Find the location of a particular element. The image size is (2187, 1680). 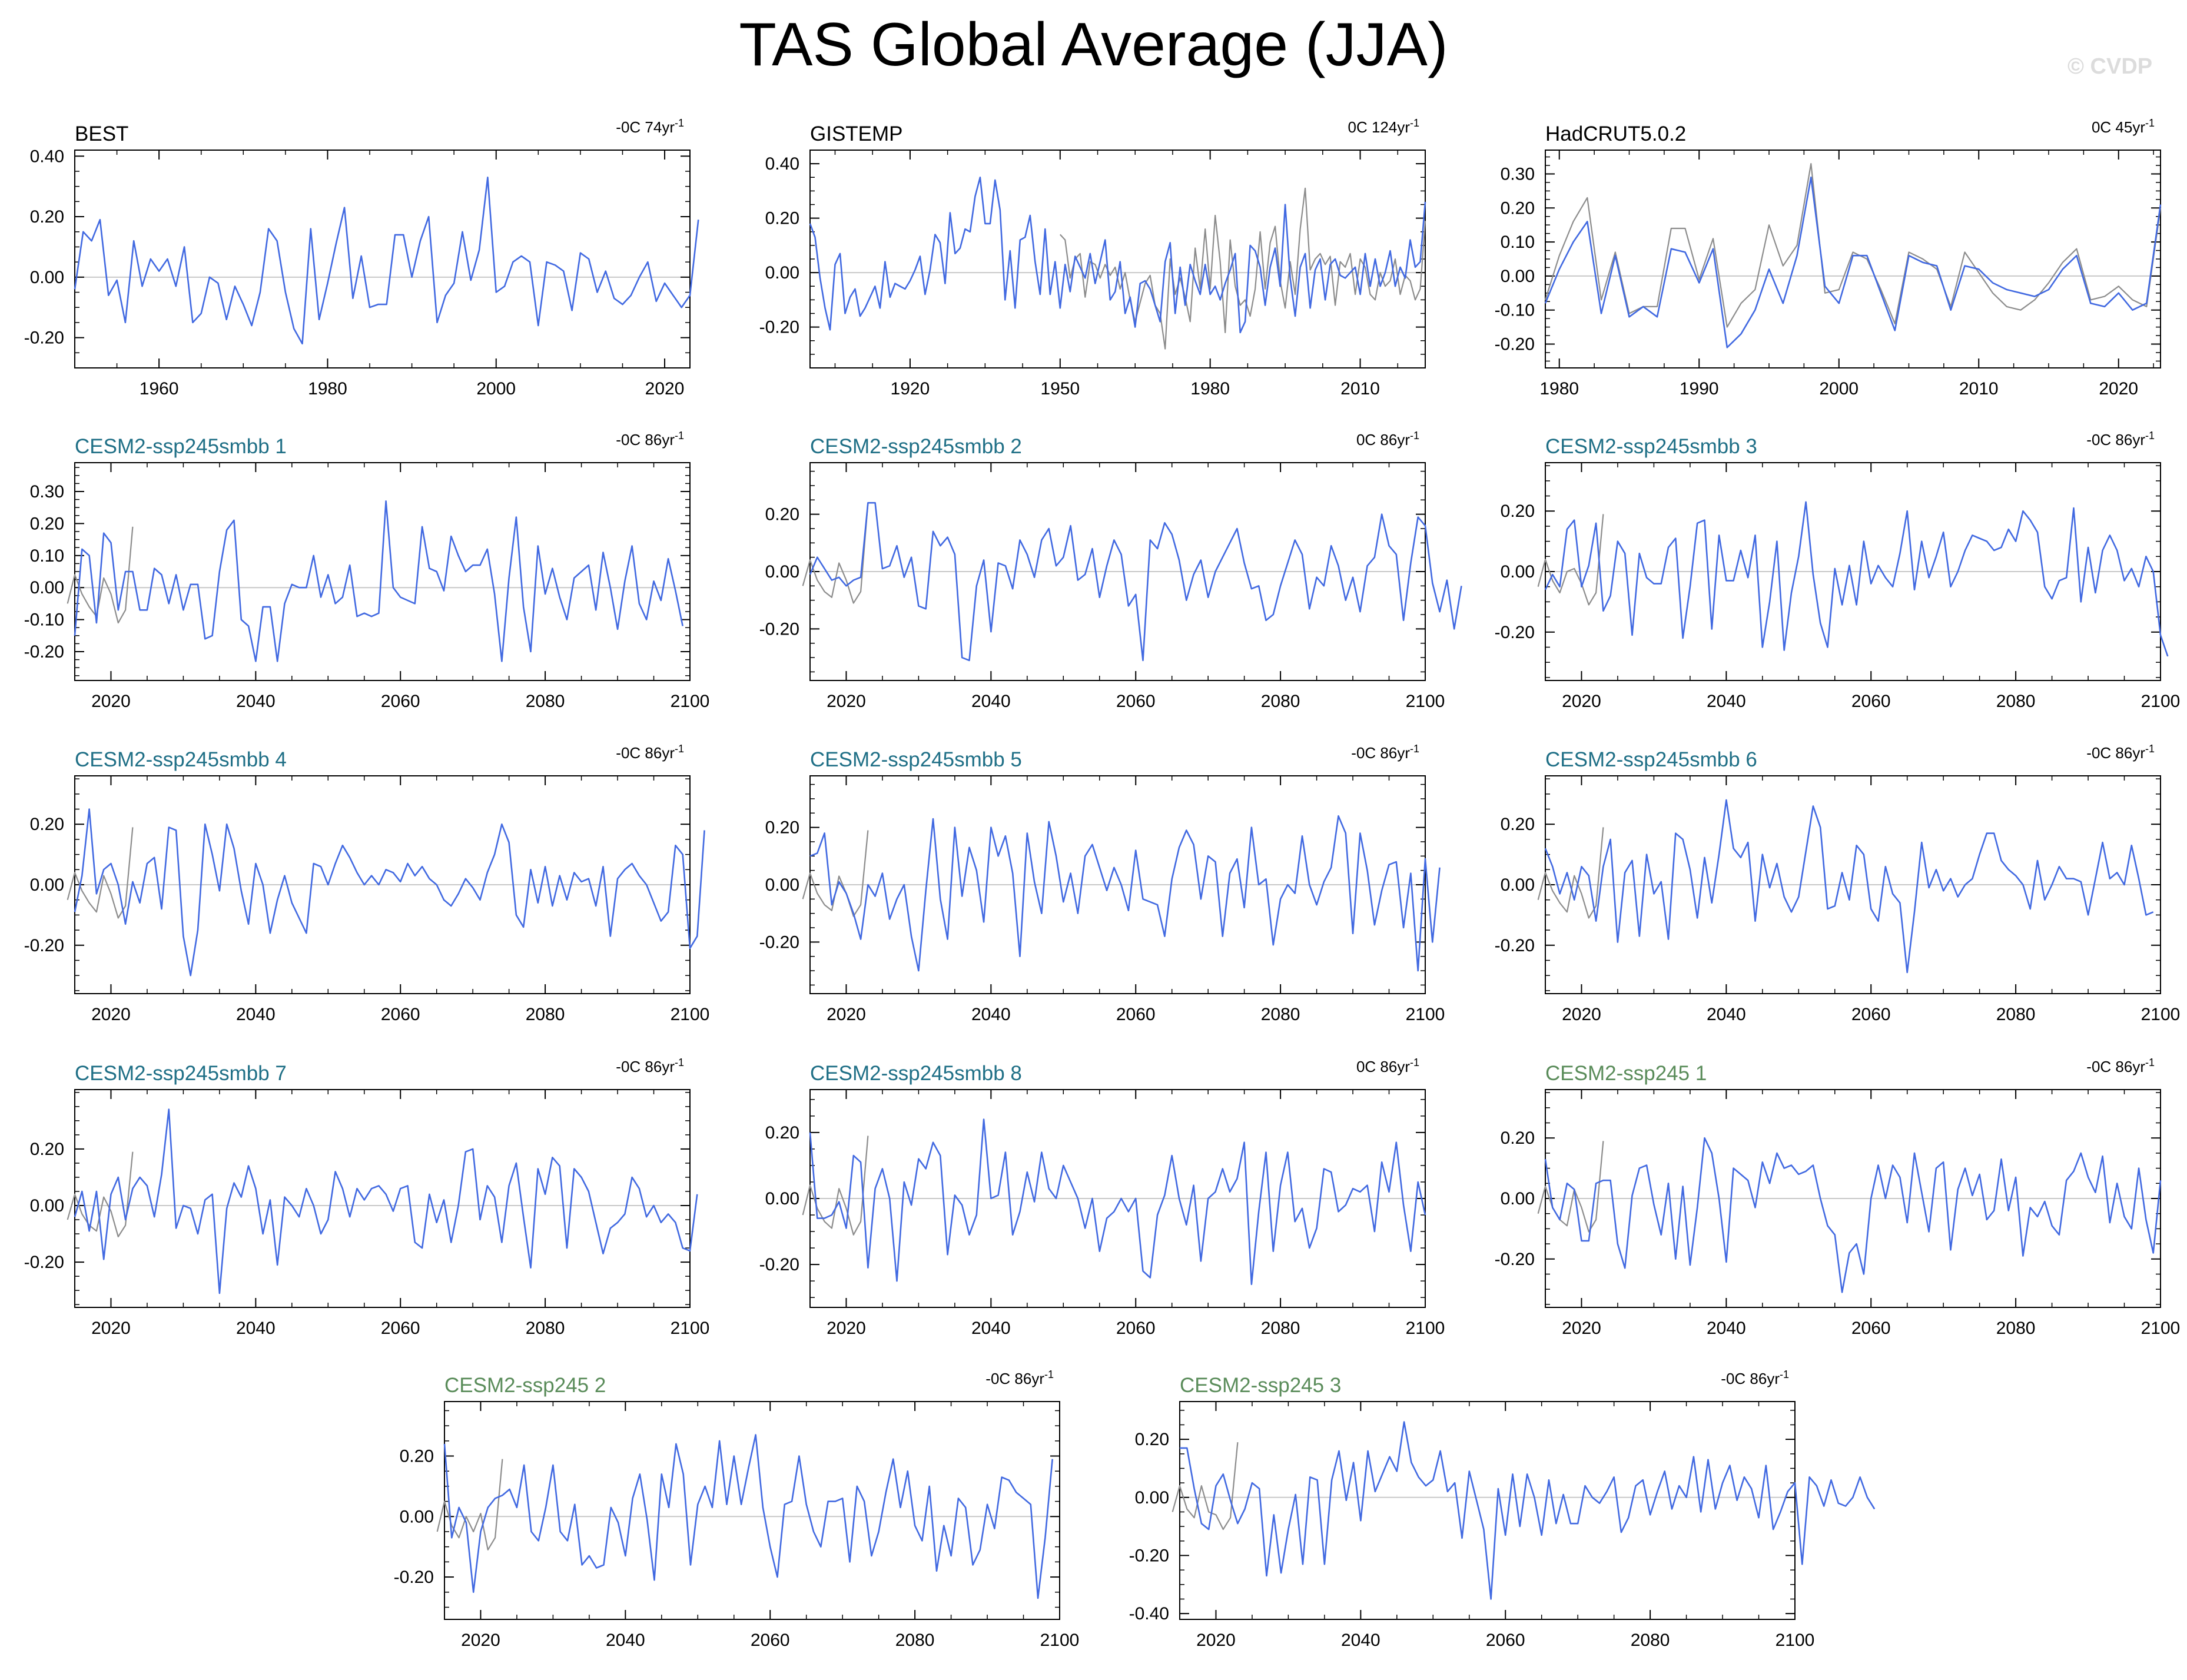

trend-label: 0C 45yr-1 is located at coordinates (2124, 126).